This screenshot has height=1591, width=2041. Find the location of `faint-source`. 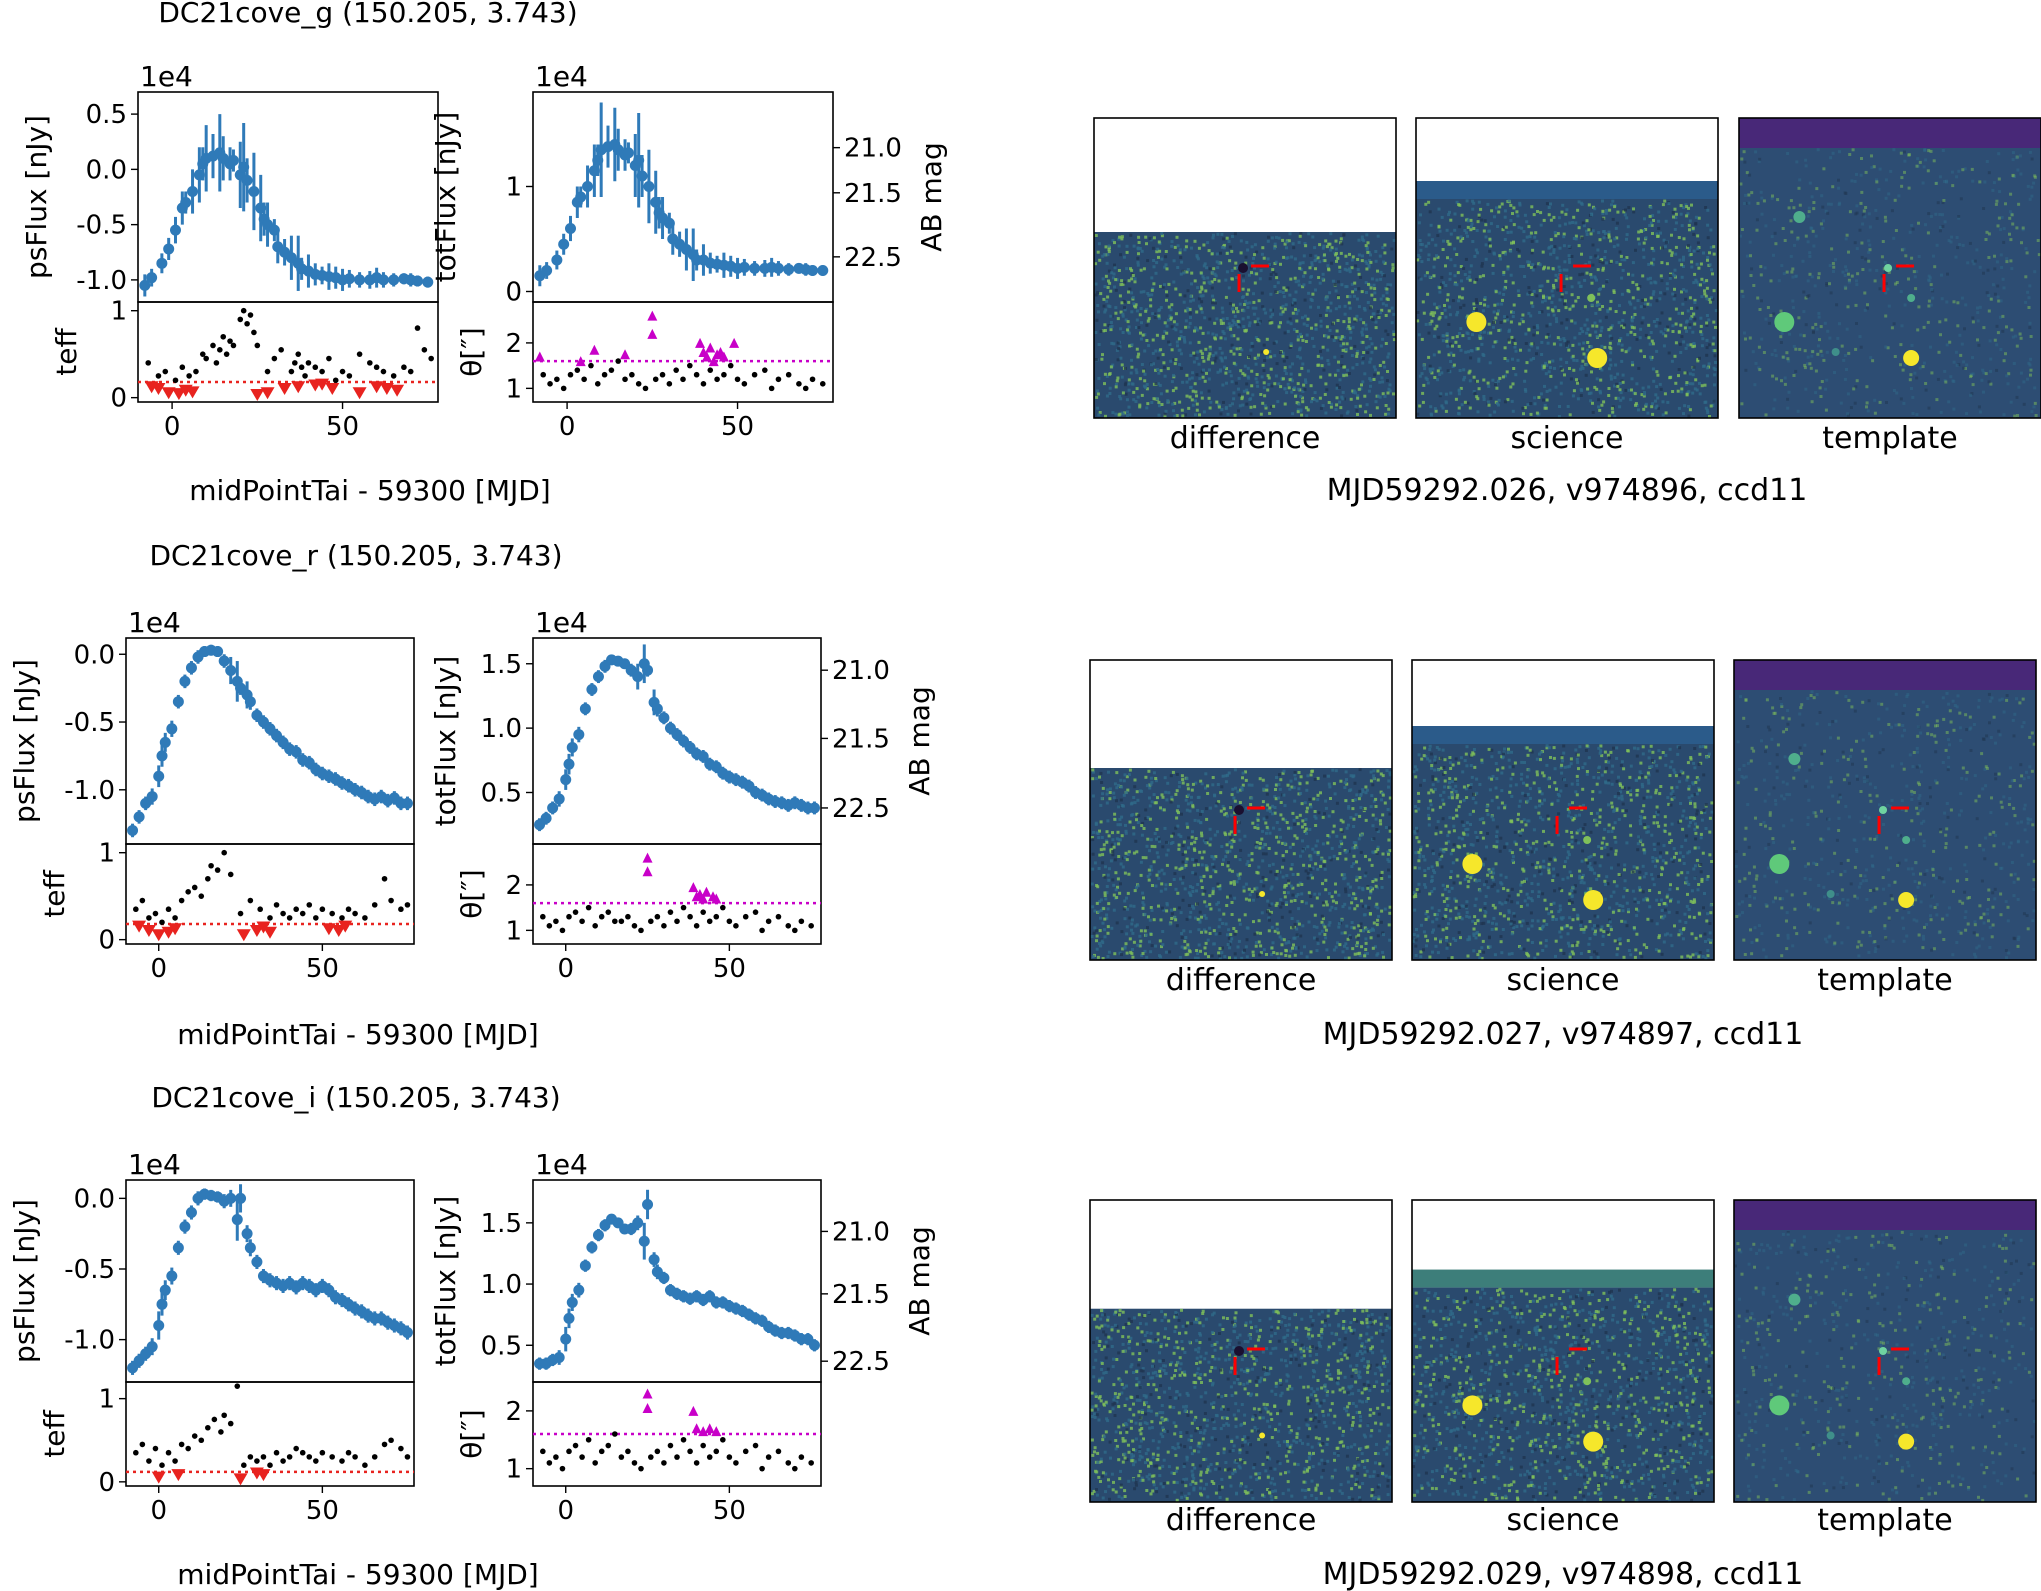

faint-source is located at coordinates (1266, 352).